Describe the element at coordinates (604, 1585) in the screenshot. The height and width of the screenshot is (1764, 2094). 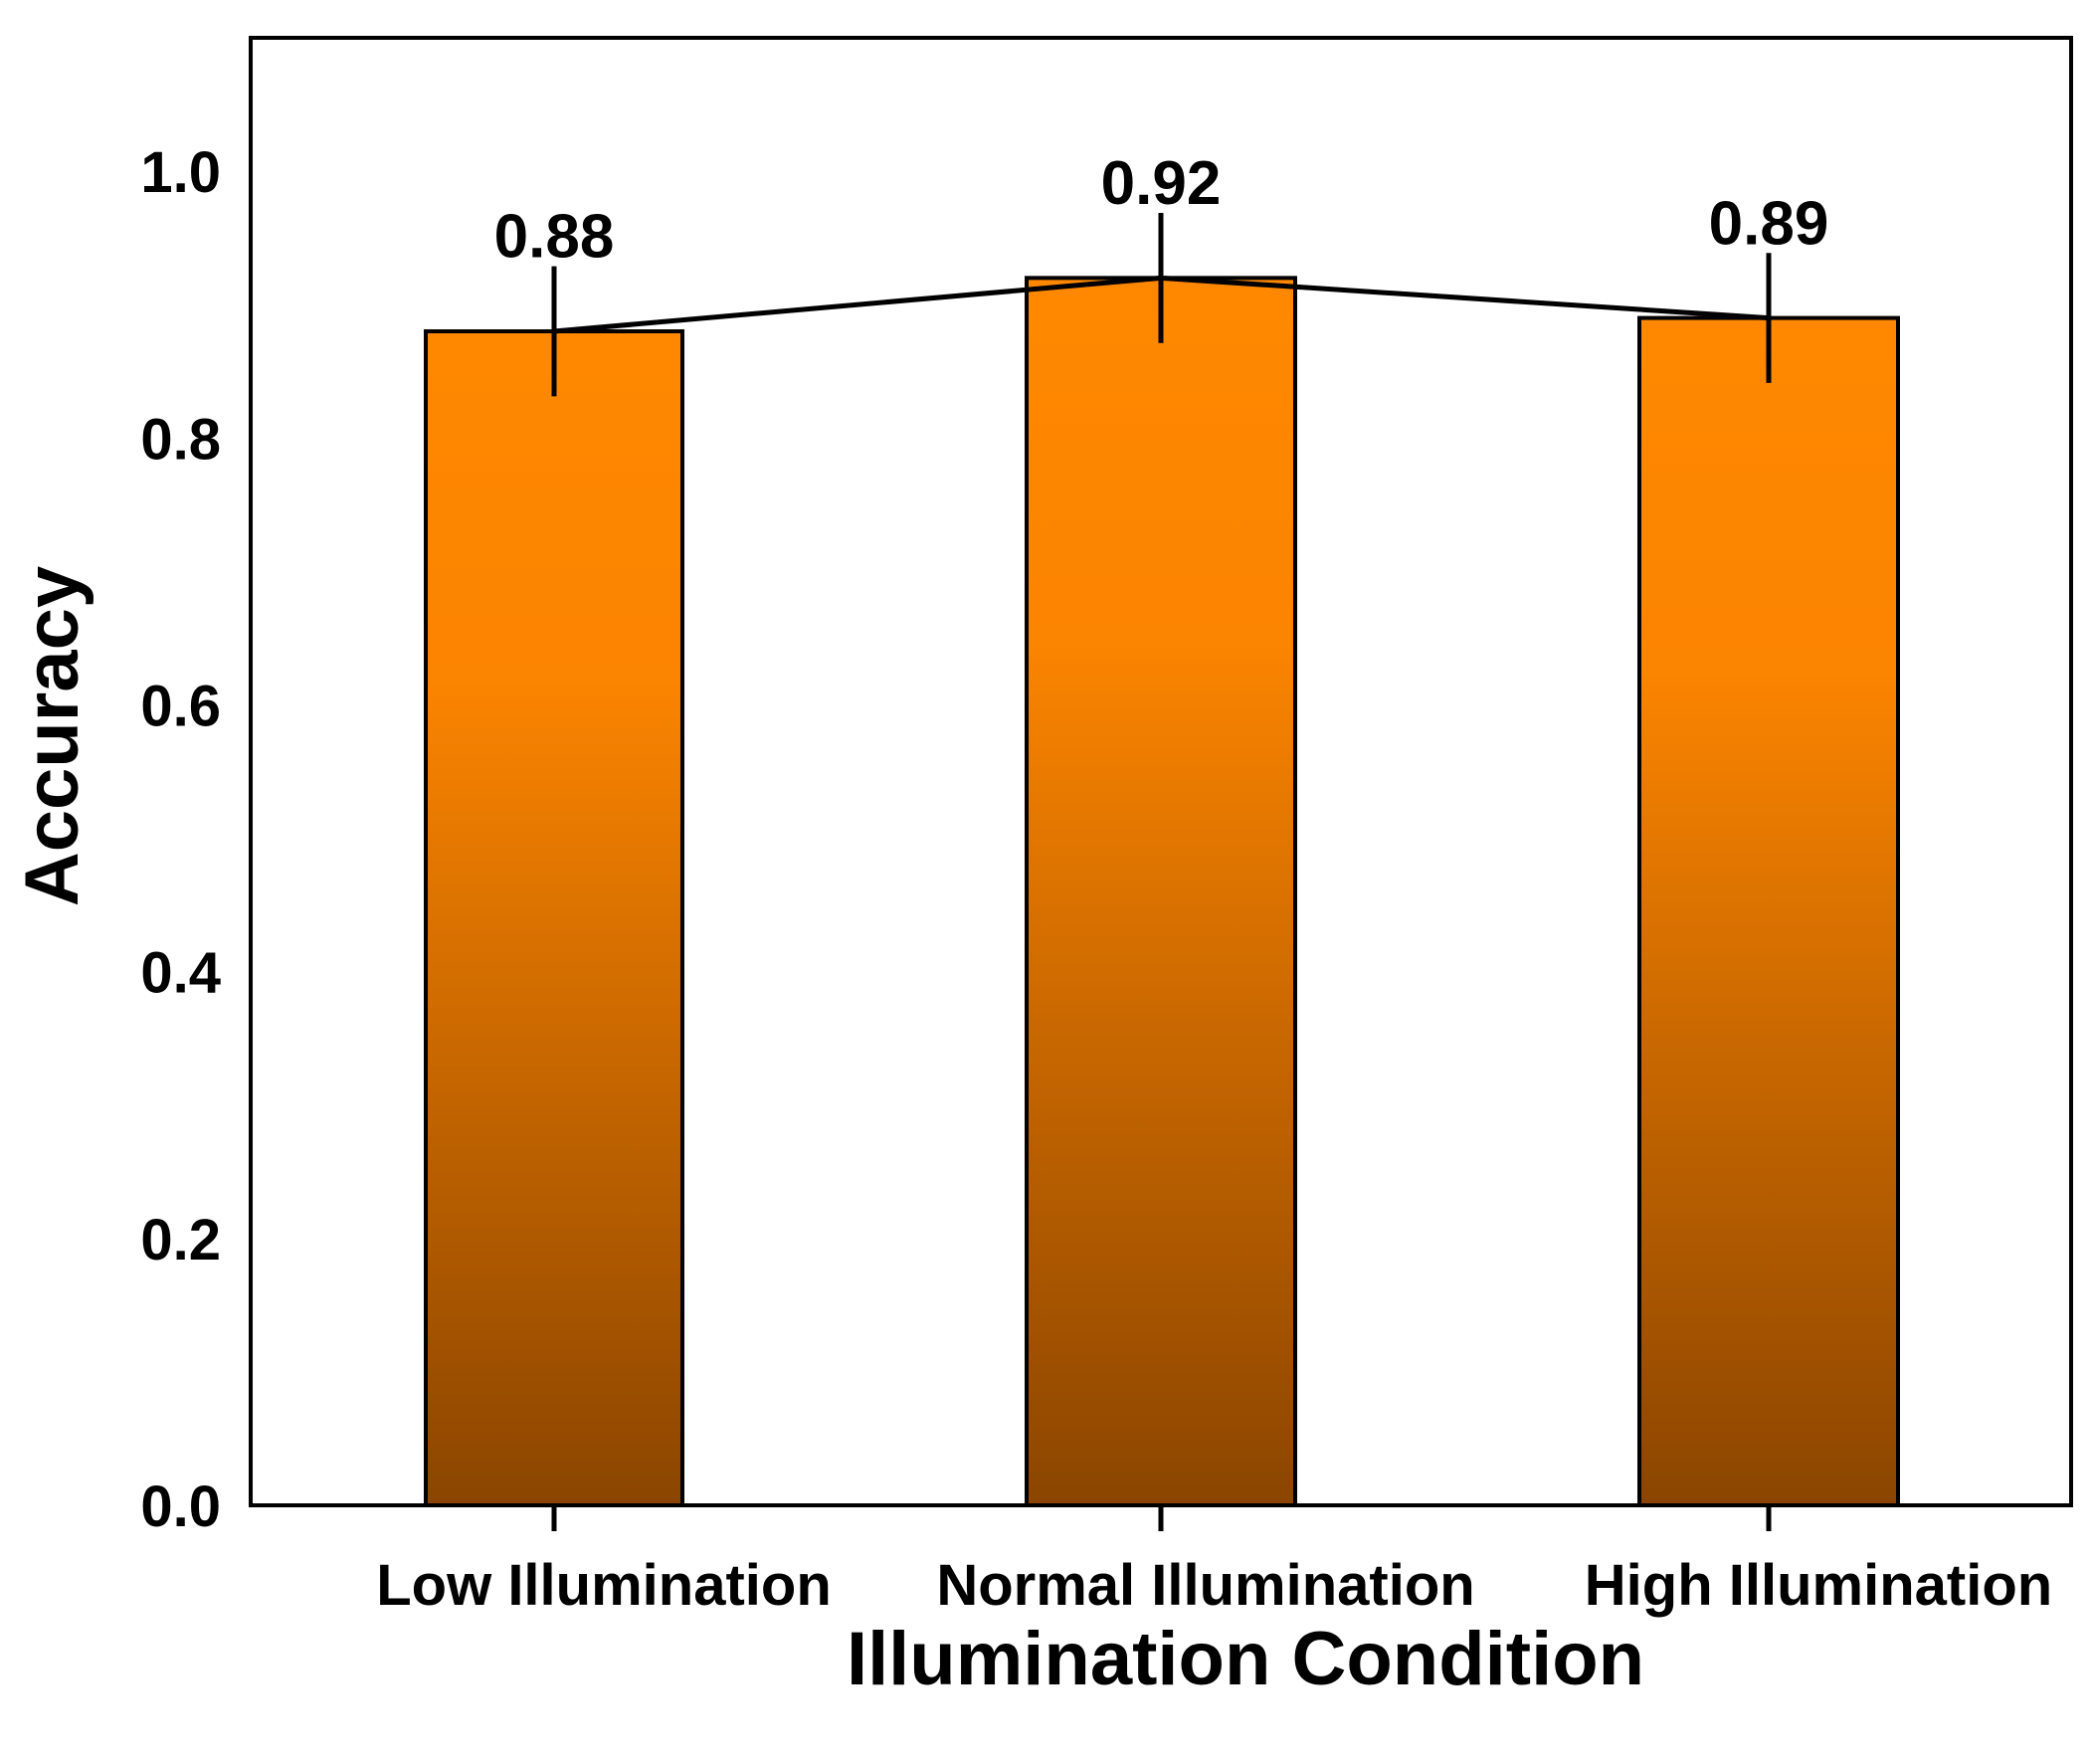
I see `x-tick-label: Low Illumination` at that location.